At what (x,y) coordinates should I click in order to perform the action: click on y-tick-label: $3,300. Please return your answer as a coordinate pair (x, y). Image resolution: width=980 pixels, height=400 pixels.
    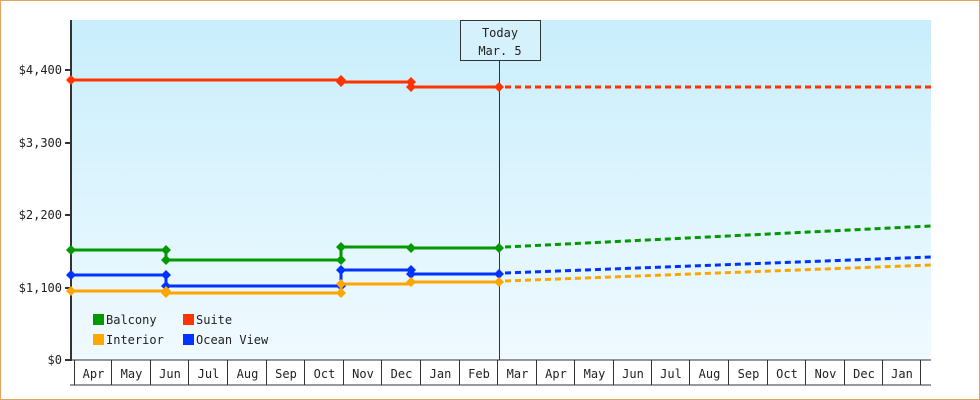
    Looking at the image, I should click on (40, 143).